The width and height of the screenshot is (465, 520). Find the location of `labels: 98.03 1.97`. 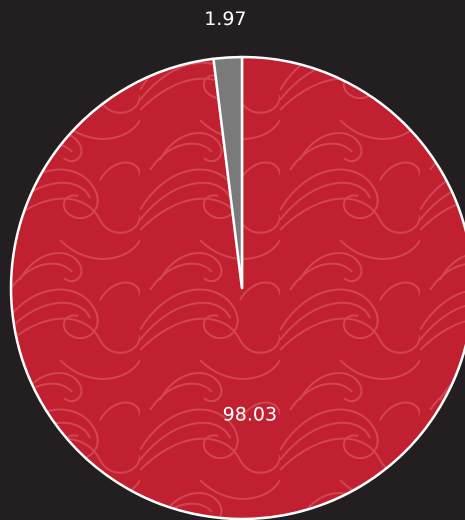

labels: 98.03 1.97 is located at coordinates (240, 216).